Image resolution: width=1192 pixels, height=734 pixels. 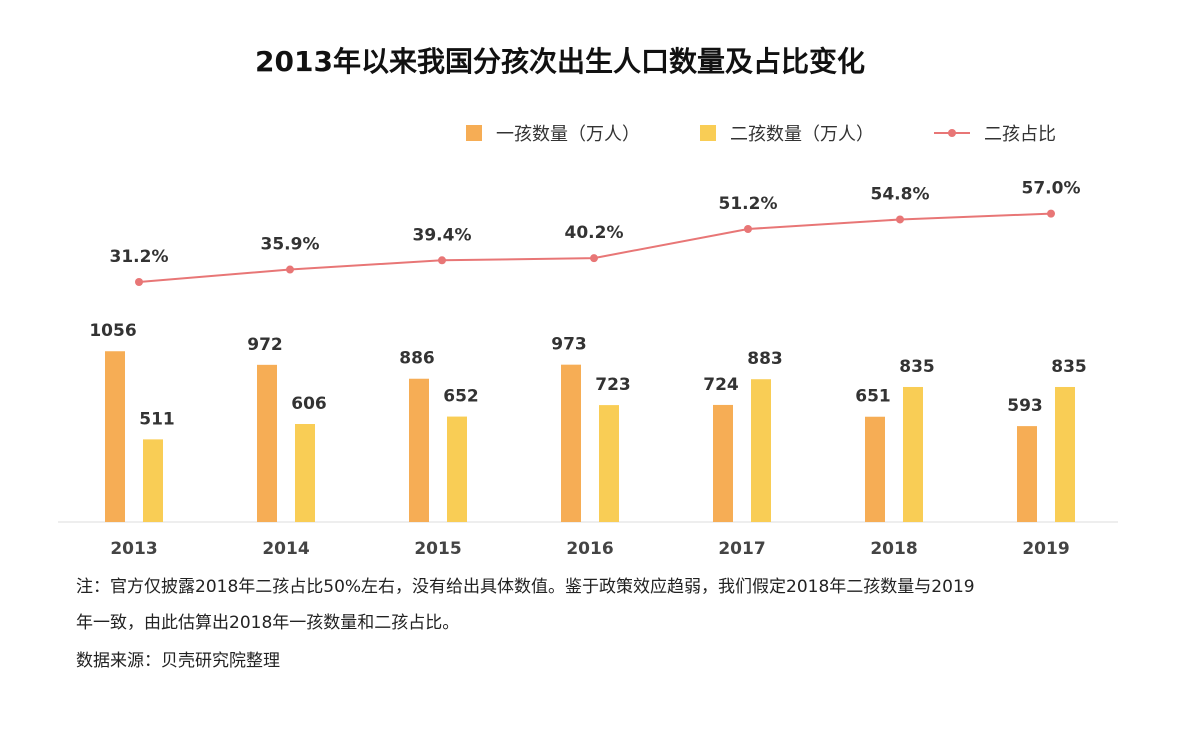 I want to click on data-label-share-2018: 54.8%, so click(x=900, y=194).